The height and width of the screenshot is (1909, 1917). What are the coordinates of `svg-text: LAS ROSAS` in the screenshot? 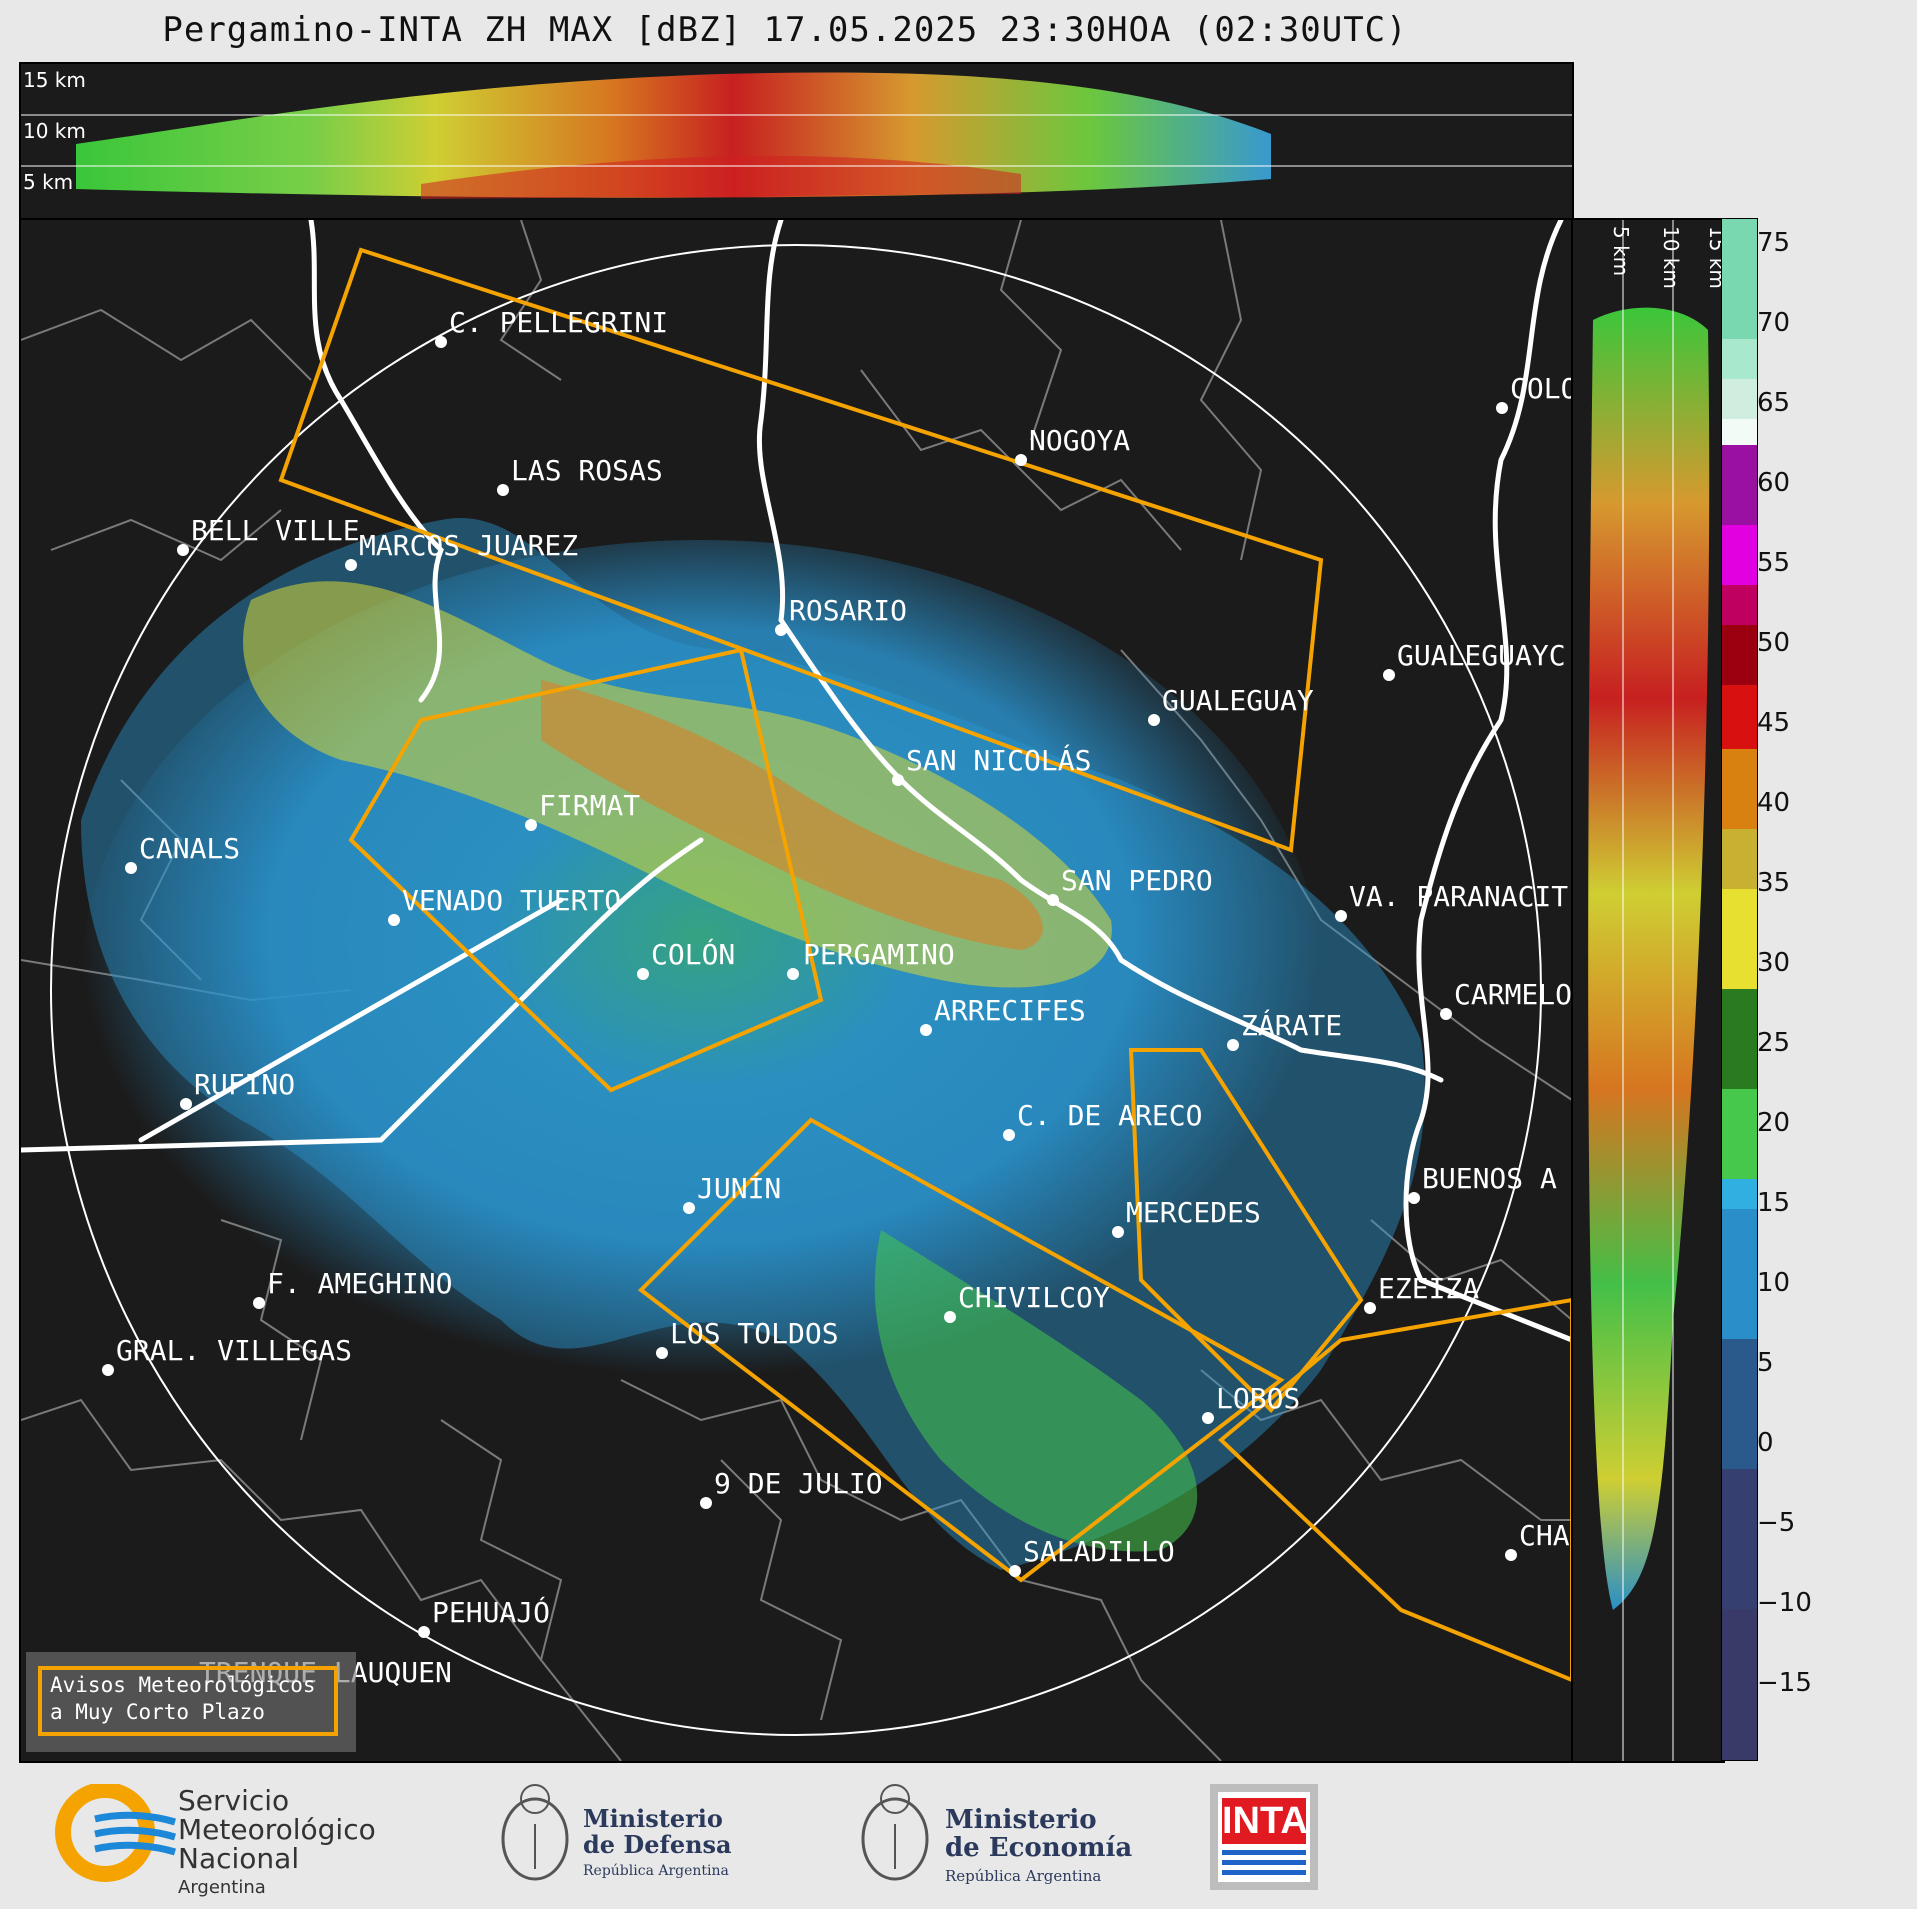 It's located at (587, 470).